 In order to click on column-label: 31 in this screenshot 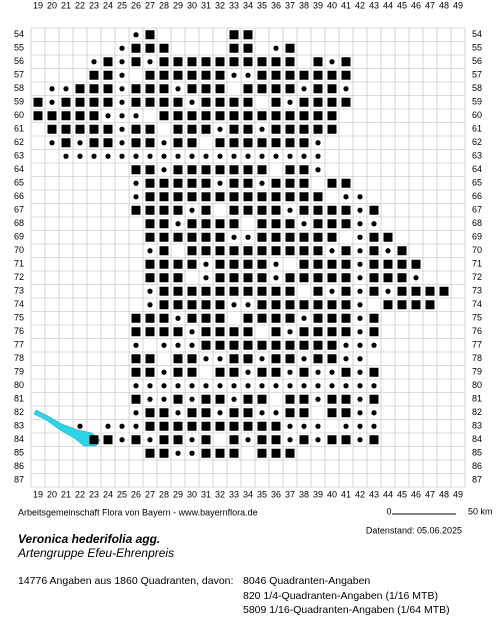, I will do `click(206, 5)`.